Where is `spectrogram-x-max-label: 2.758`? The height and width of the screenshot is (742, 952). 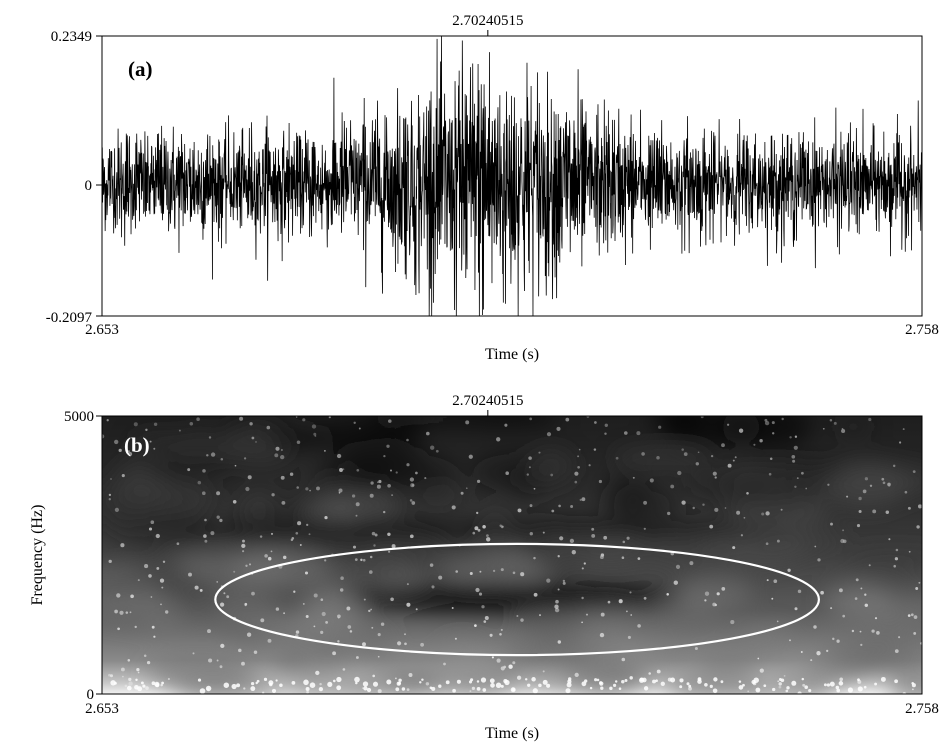 spectrogram-x-max-label: 2.758 is located at coordinates (922, 709).